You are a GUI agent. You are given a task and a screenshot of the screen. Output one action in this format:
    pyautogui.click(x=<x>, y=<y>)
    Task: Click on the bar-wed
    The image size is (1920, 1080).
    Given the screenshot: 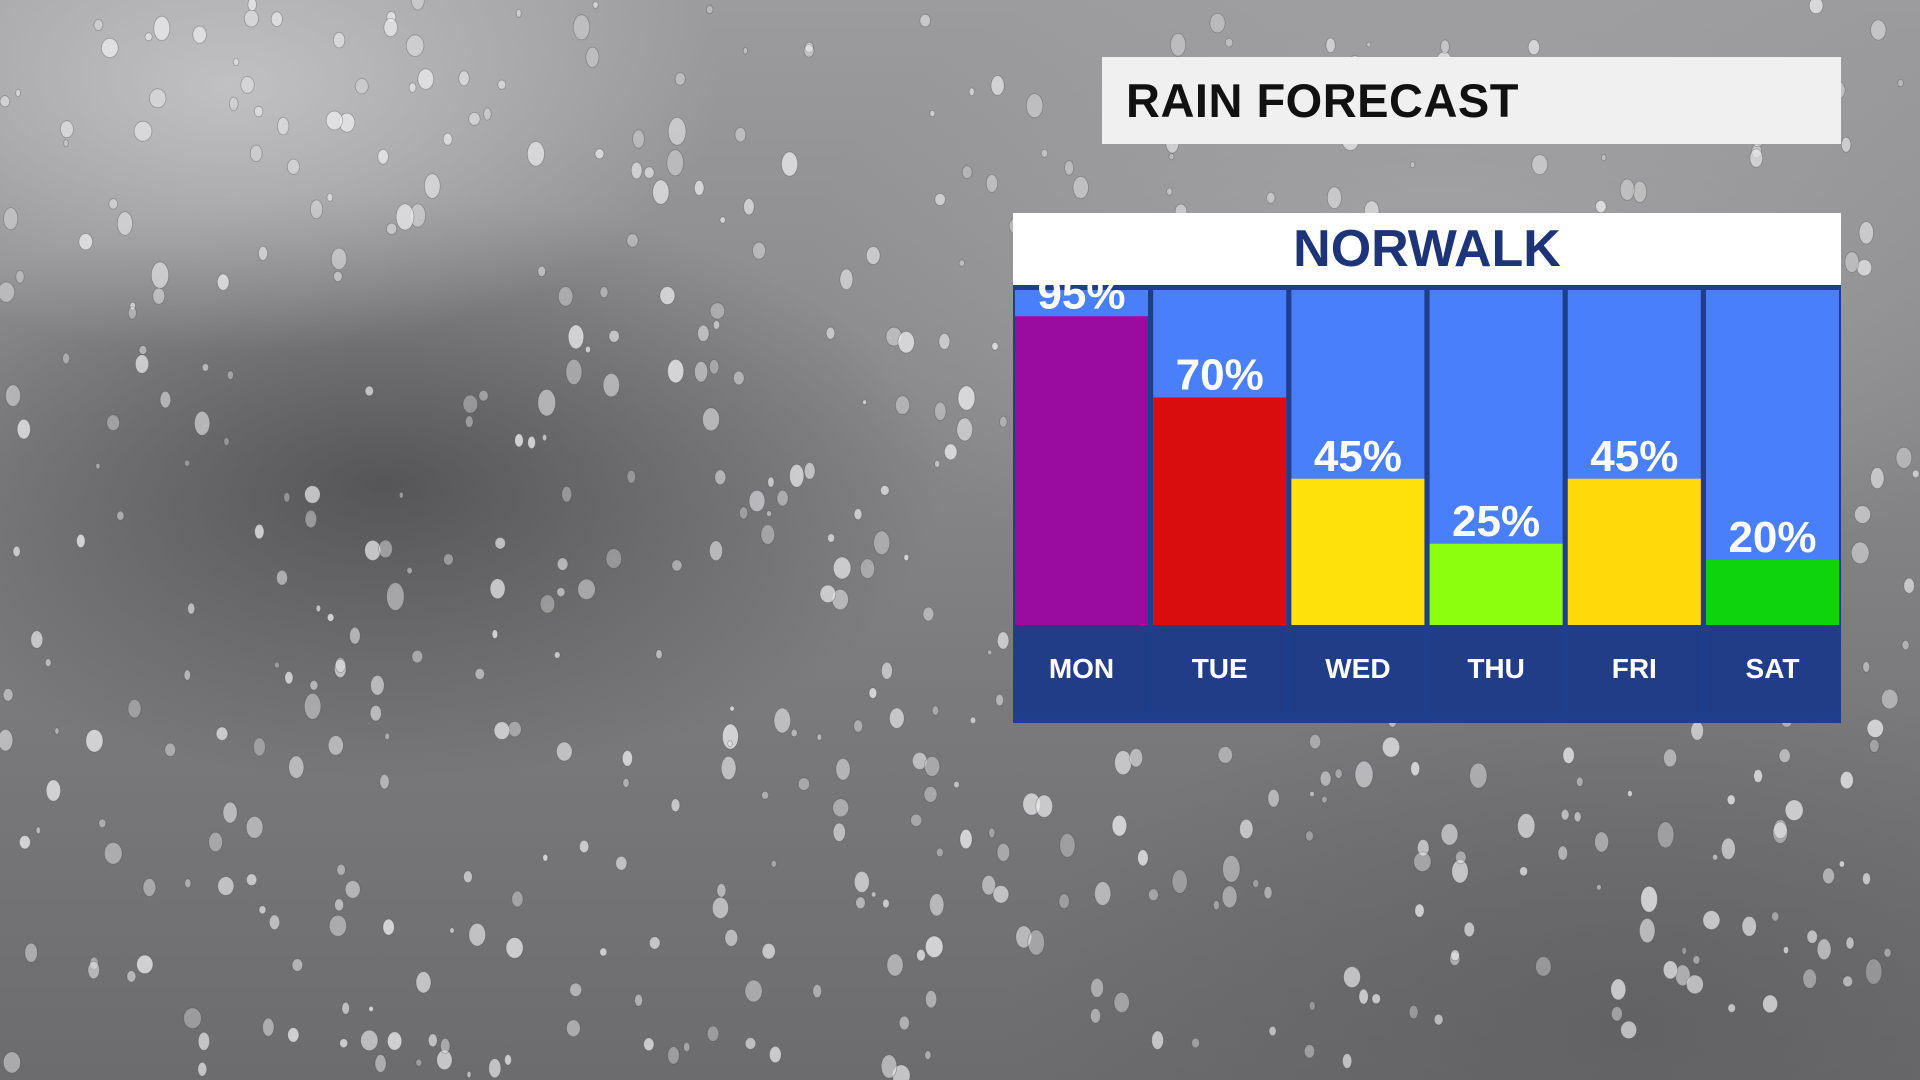 What is the action you would take?
    pyautogui.click(x=1358, y=551)
    